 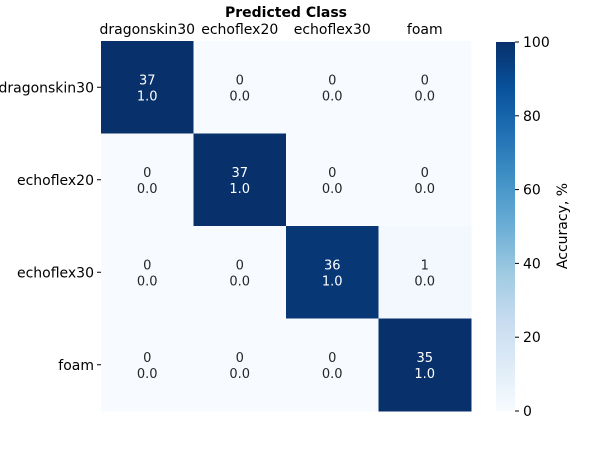 I want to click on chart-title: Predicted Class, so click(x=286, y=13).